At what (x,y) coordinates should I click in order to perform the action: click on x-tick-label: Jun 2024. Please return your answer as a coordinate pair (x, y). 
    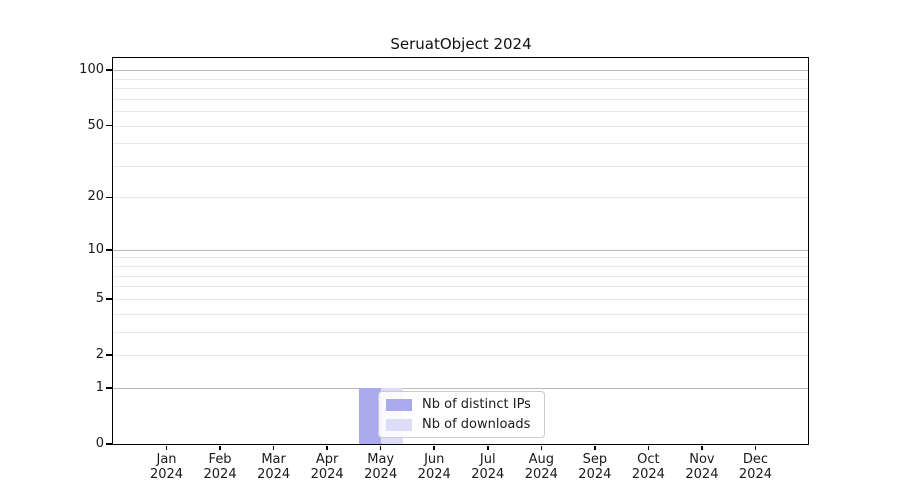
    Looking at the image, I should click on (434, 467).